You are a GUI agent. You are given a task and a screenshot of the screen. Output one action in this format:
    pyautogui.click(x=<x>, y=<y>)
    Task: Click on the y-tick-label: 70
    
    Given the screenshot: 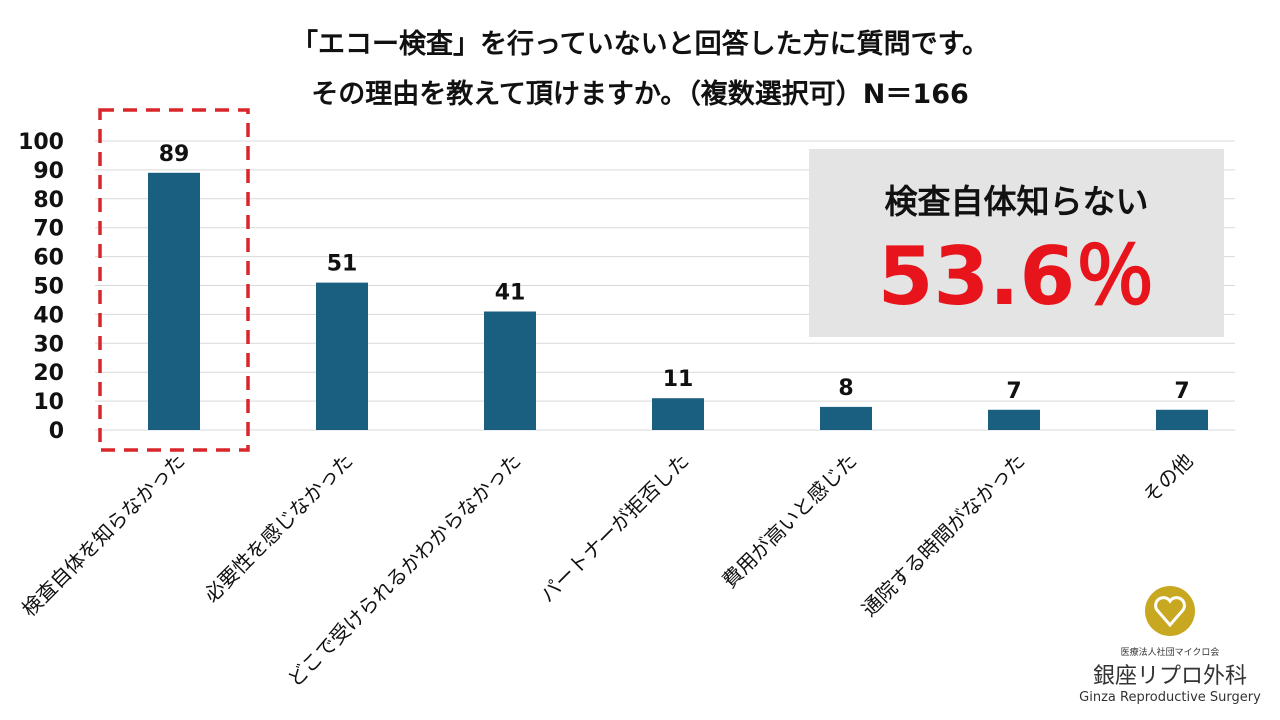 What is the action you would take?
    pyautogui.click(x=48, y=229)
    